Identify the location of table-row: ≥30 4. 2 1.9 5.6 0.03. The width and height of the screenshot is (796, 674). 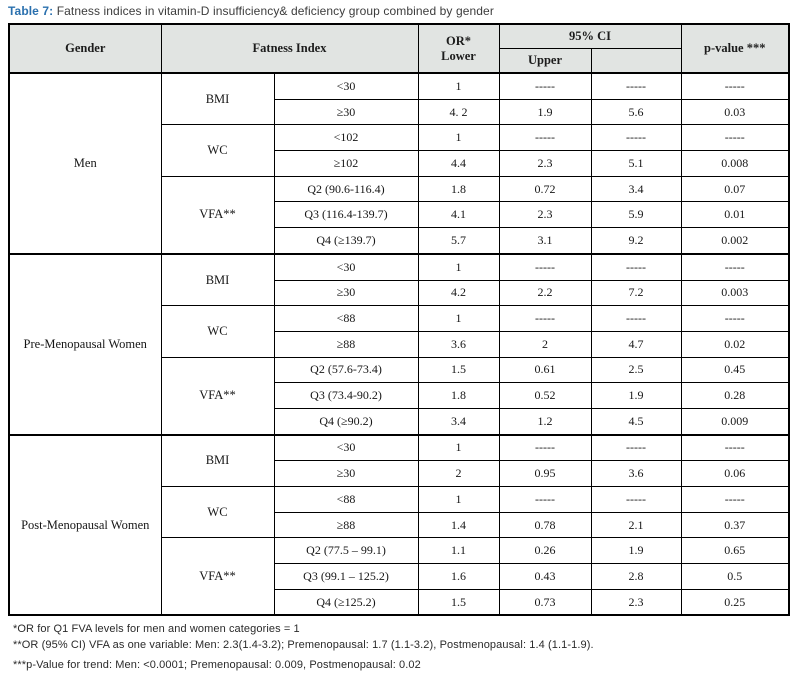
(399, 112).